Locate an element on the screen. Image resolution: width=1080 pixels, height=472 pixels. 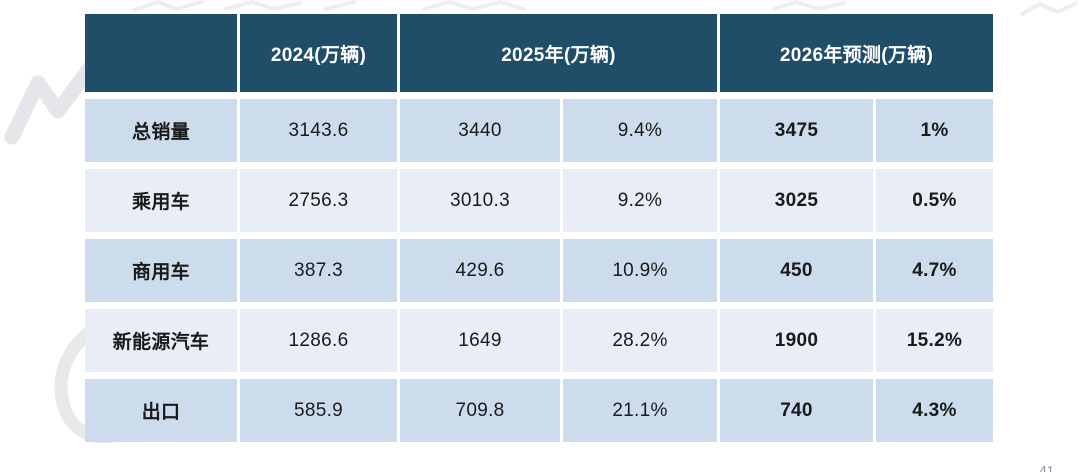
table-header-blank is located at coordinates (161, 53).